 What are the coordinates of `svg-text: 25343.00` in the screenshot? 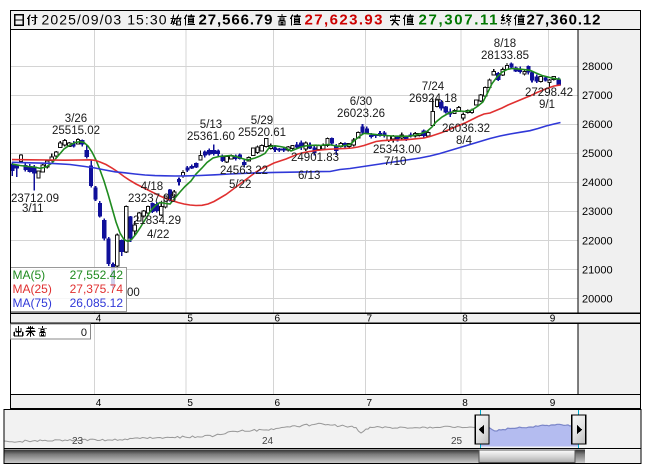 It's located at (397, 150).